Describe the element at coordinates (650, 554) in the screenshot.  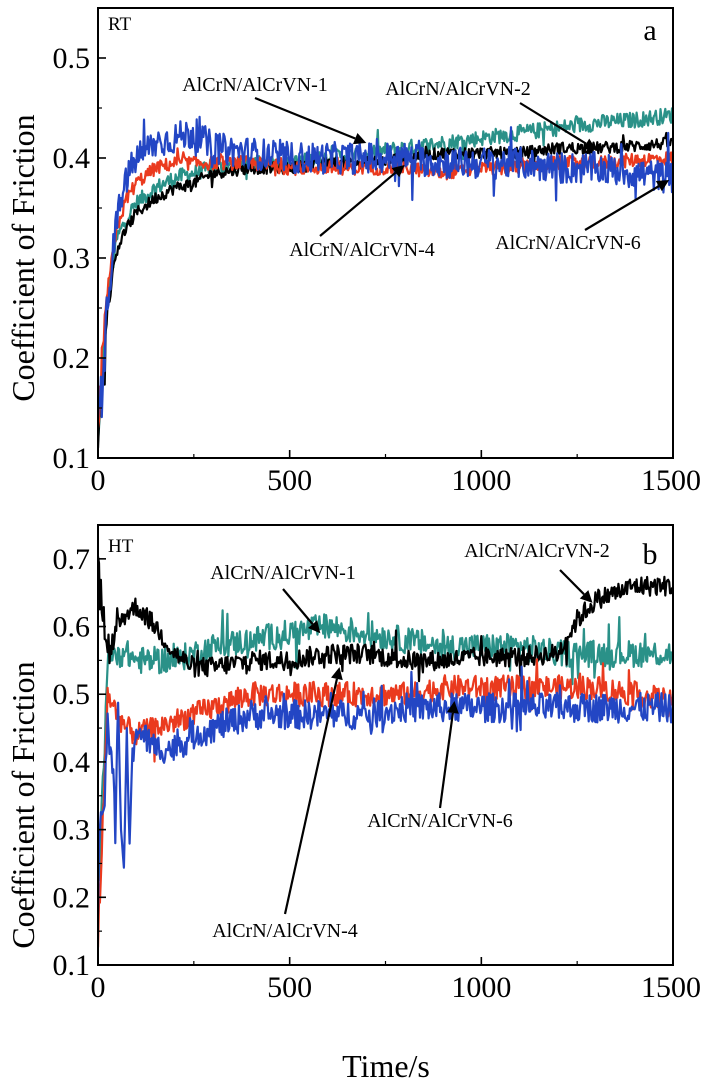
I see `panel-letter: b` at that location.